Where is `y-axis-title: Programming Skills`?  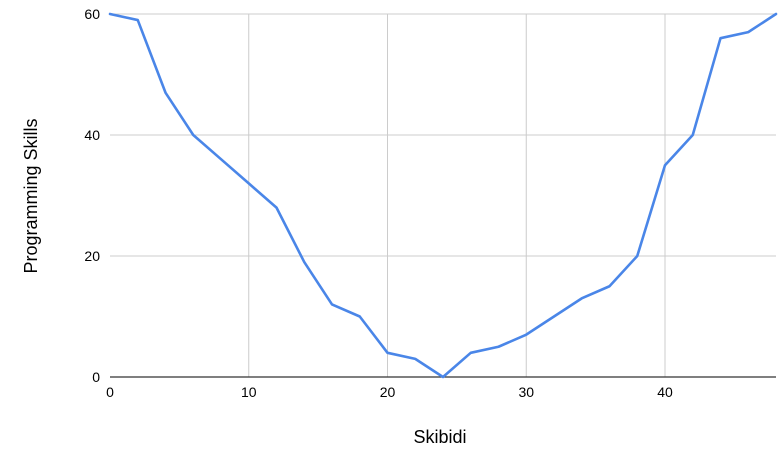 y-axis-title: Programming Skills is located at coordinates (31, 195).